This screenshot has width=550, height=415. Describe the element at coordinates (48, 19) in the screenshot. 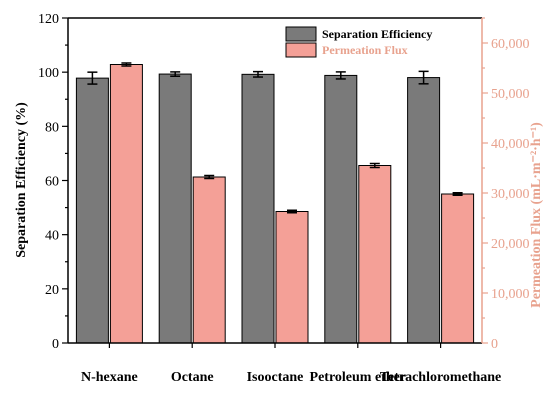

I see `y-tick-label: 120` at that location.